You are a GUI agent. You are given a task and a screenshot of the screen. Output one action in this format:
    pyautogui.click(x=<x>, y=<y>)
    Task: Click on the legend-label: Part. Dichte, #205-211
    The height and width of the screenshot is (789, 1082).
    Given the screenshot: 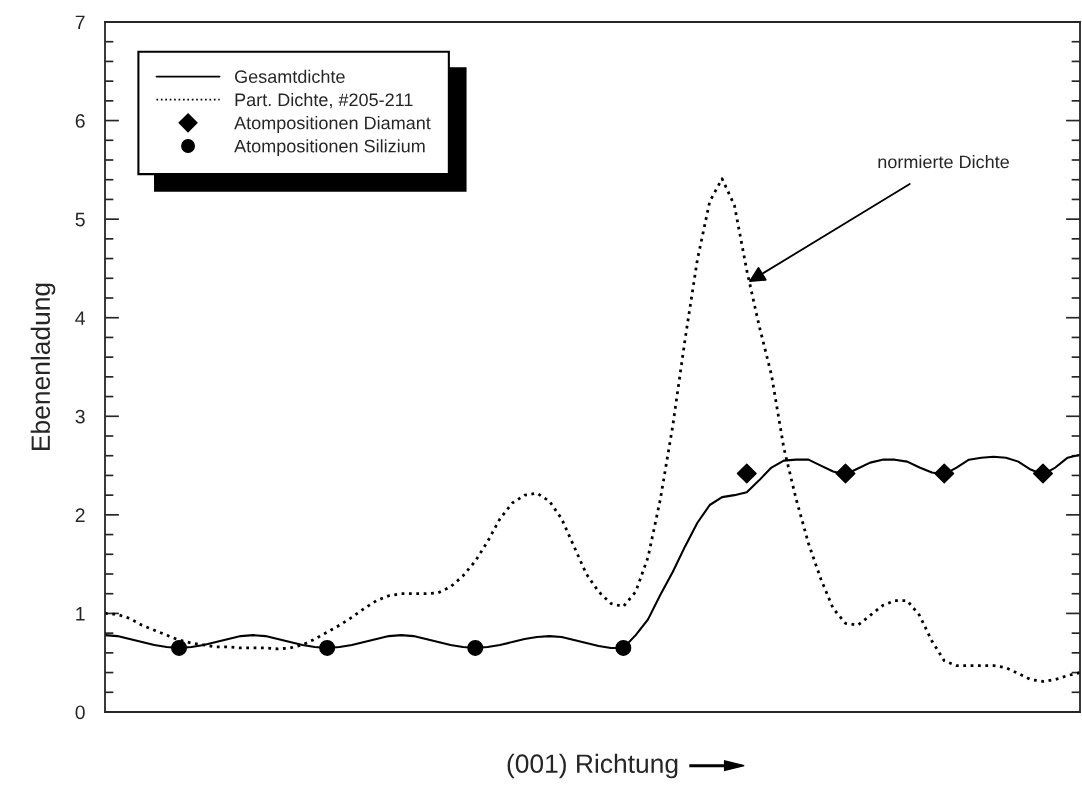 What is the action you would take?
    pyautogui.click(x=324, y=100)
    